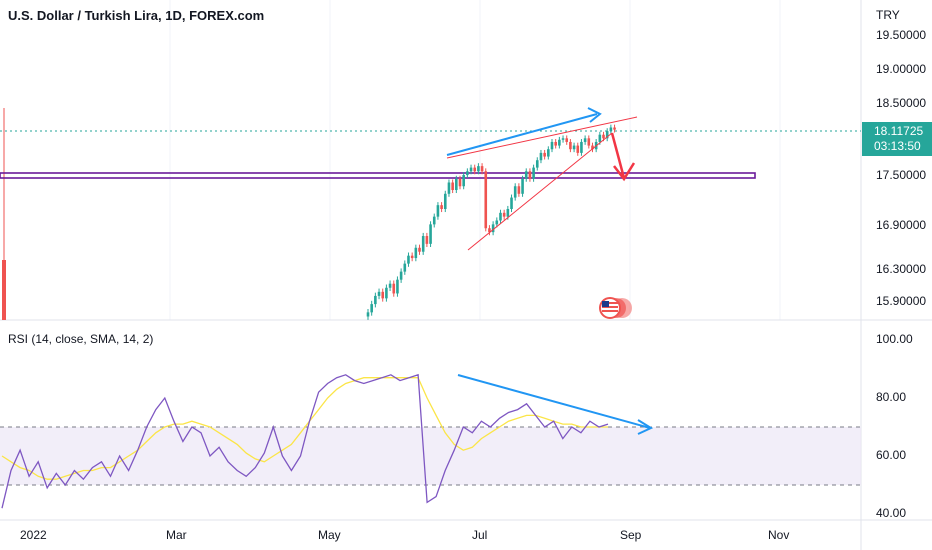 Image resolution: width=932 pixels, height=550 pixels. What do you see at coordinates (304, 428) in the screenshot?
I see `rsi-ma-line` at bounding box center [304, 428].